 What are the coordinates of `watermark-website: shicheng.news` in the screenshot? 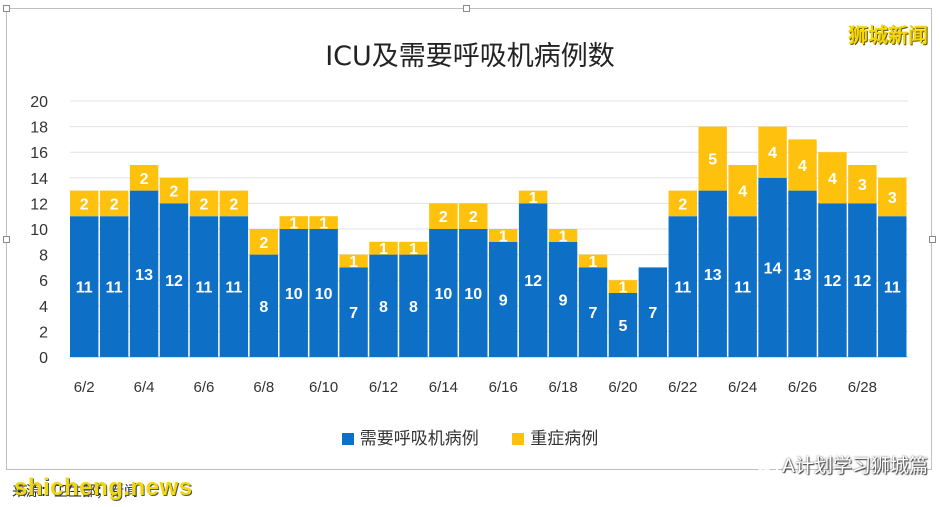 It's located at (103, 487).